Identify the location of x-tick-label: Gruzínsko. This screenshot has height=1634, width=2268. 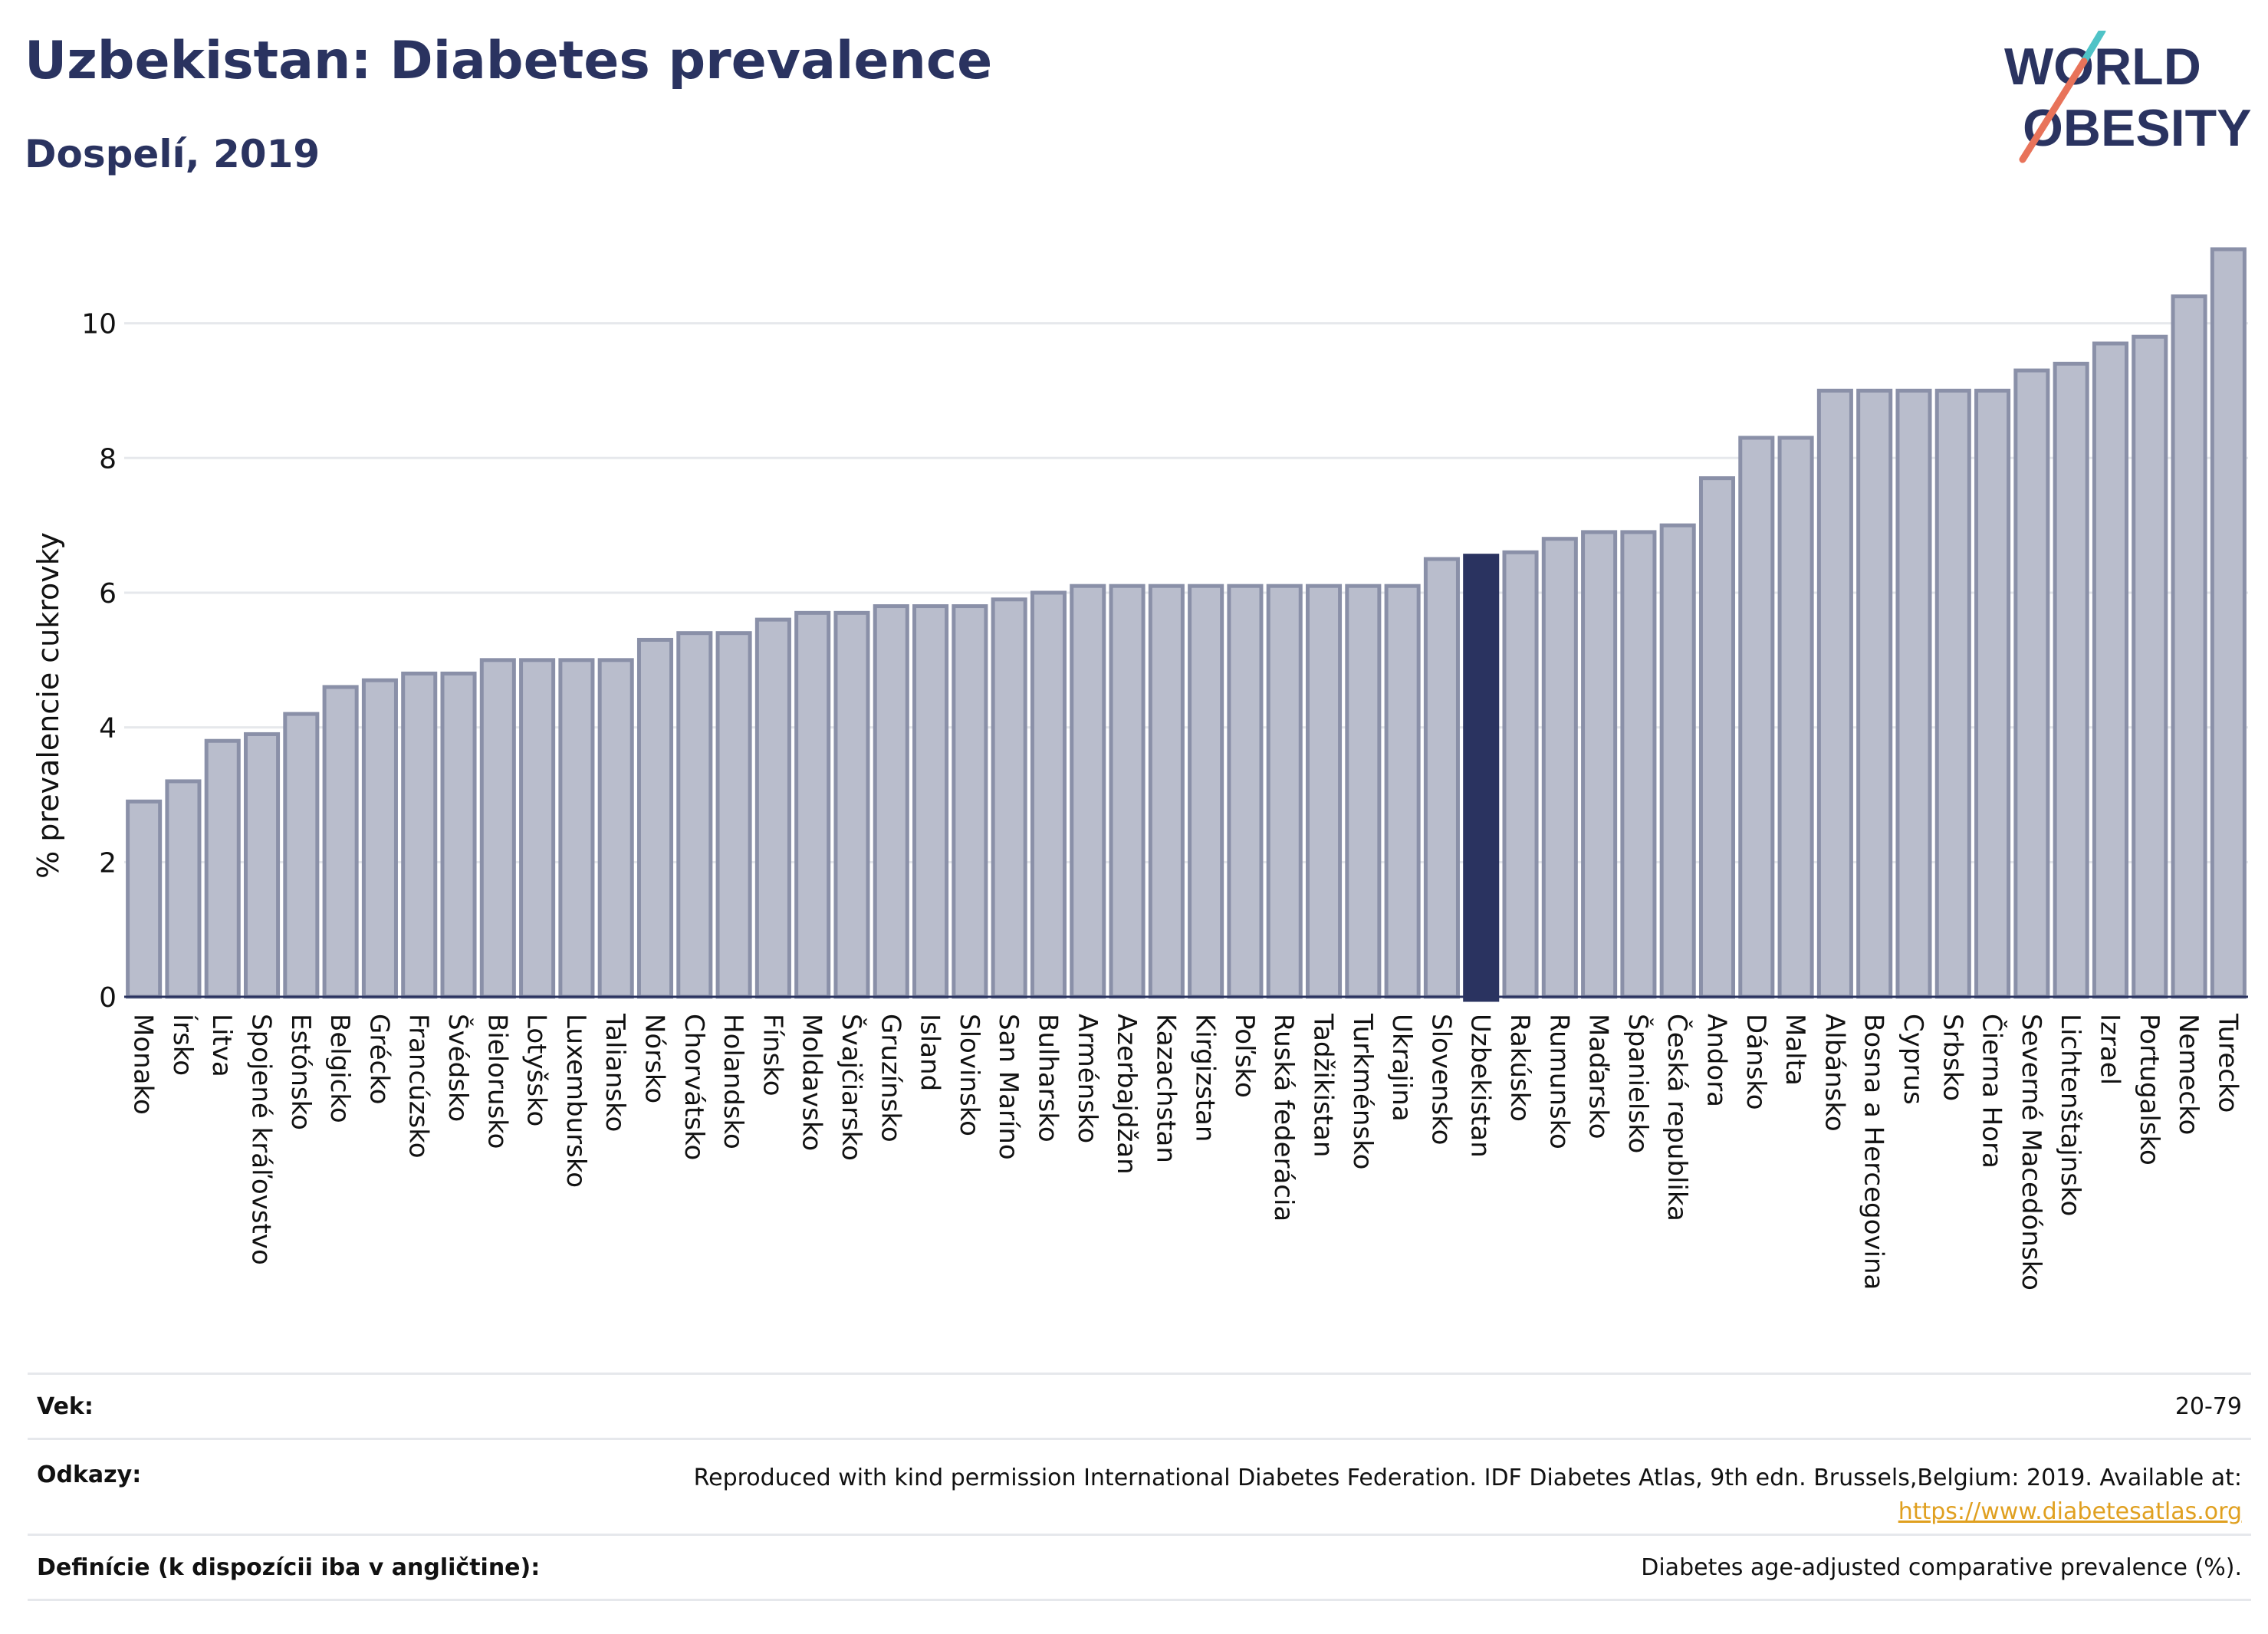
(890, 1078).